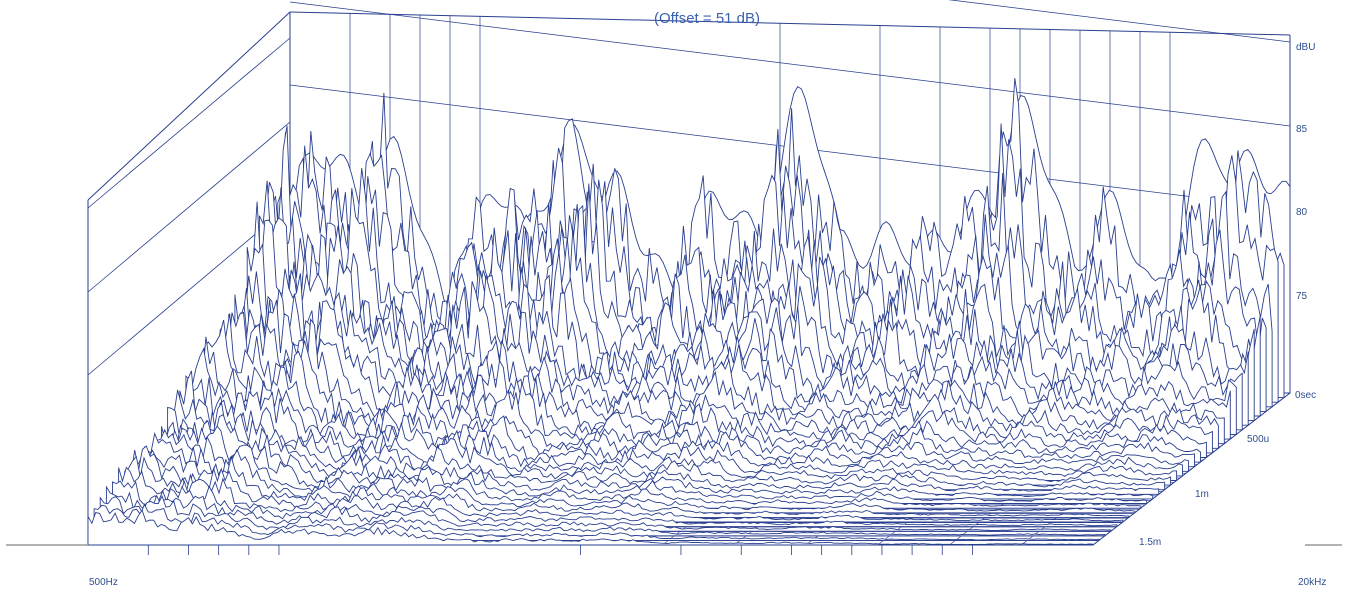 The image size is (1347, 590). Describe the element at coordinates (1302, 129) in the screenshot. I see `z-tick-85: 85` at that location.